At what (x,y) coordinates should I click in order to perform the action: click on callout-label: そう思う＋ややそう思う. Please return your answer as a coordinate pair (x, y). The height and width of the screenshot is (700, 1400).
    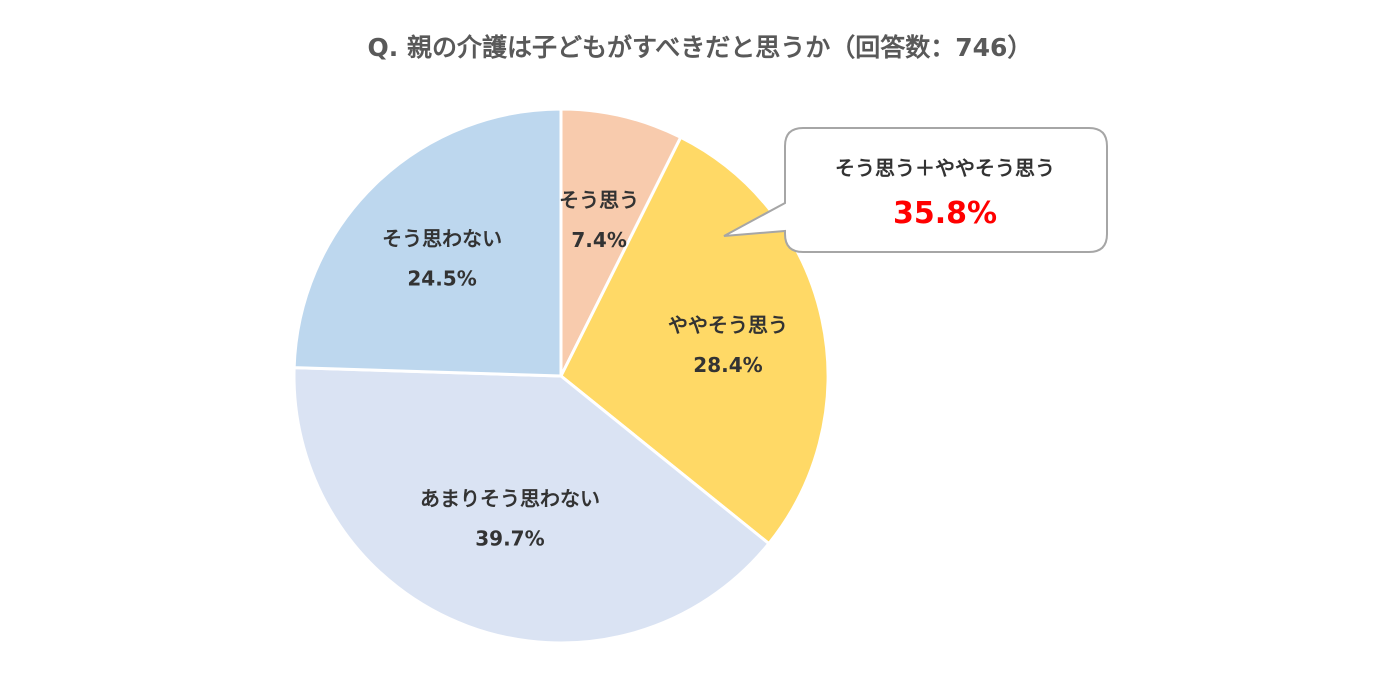
    Looking at the image, I should click on (945, 168).